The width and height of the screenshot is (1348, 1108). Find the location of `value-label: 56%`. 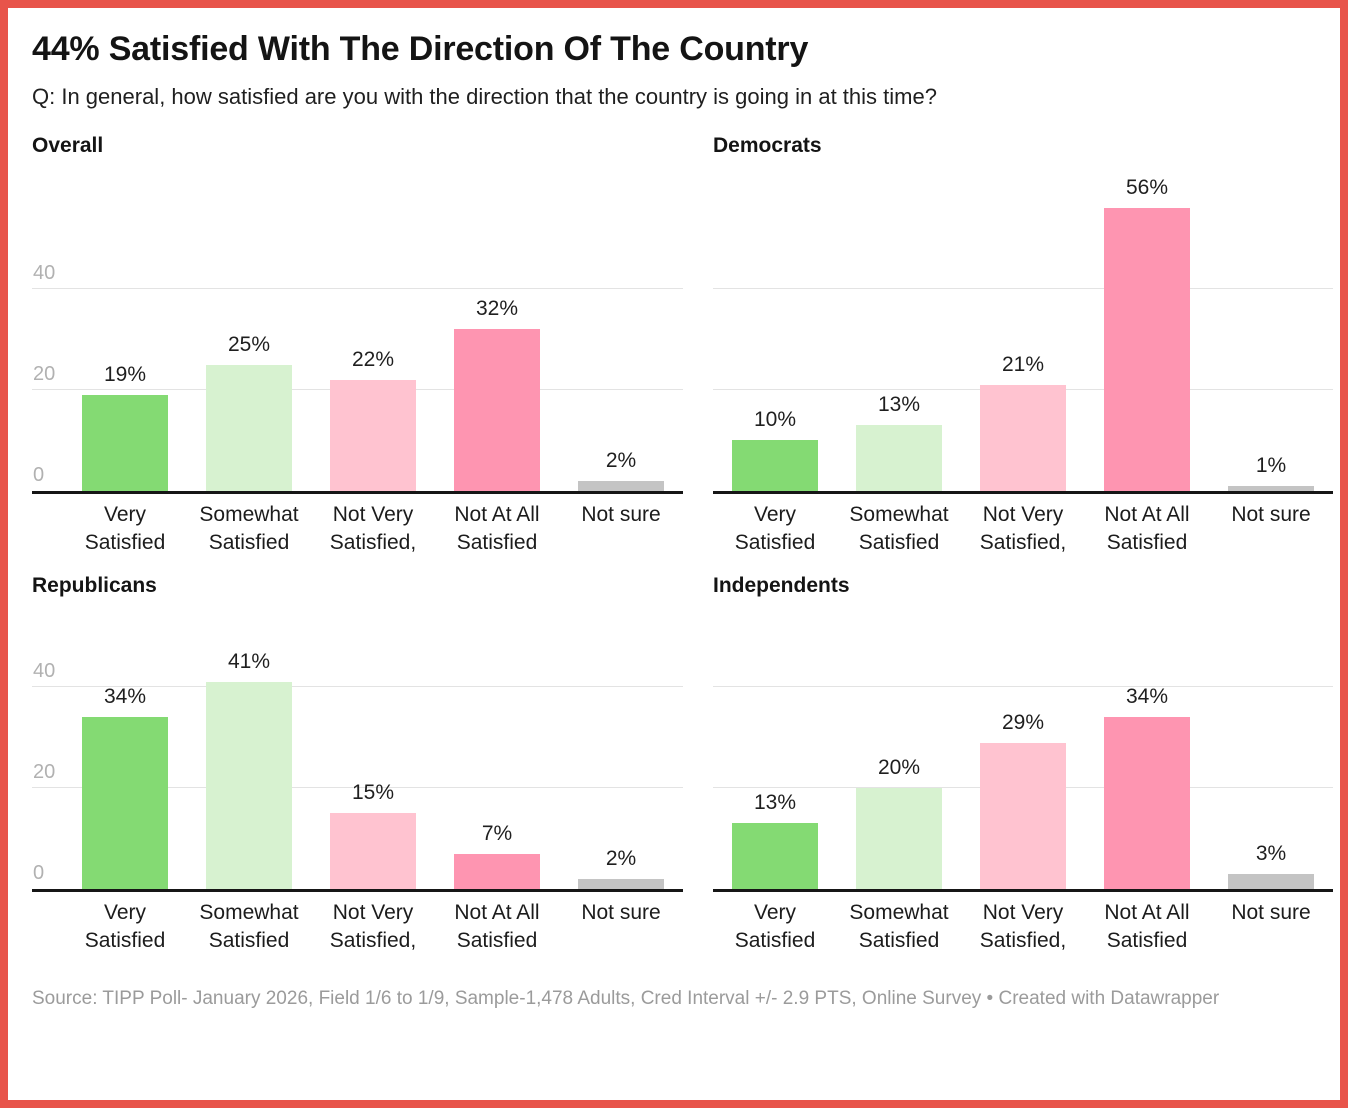

value-label: 56% is located at coordinates (1147, 187).